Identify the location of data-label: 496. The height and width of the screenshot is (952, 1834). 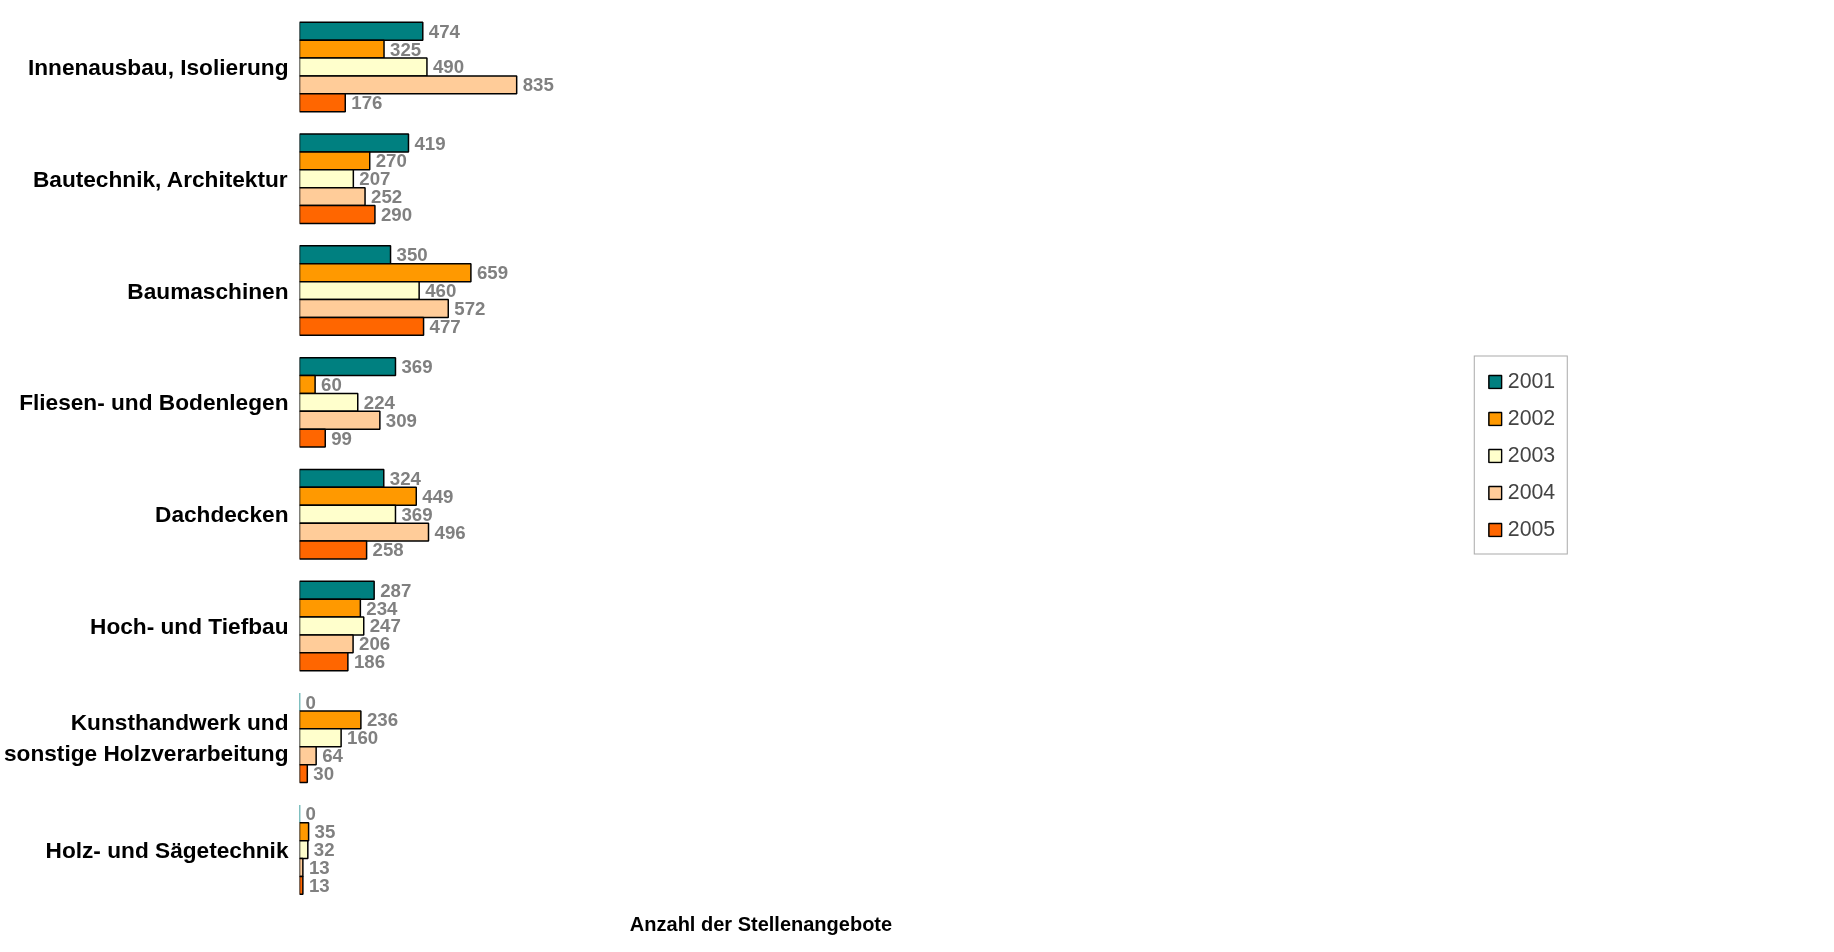
(450, 532).